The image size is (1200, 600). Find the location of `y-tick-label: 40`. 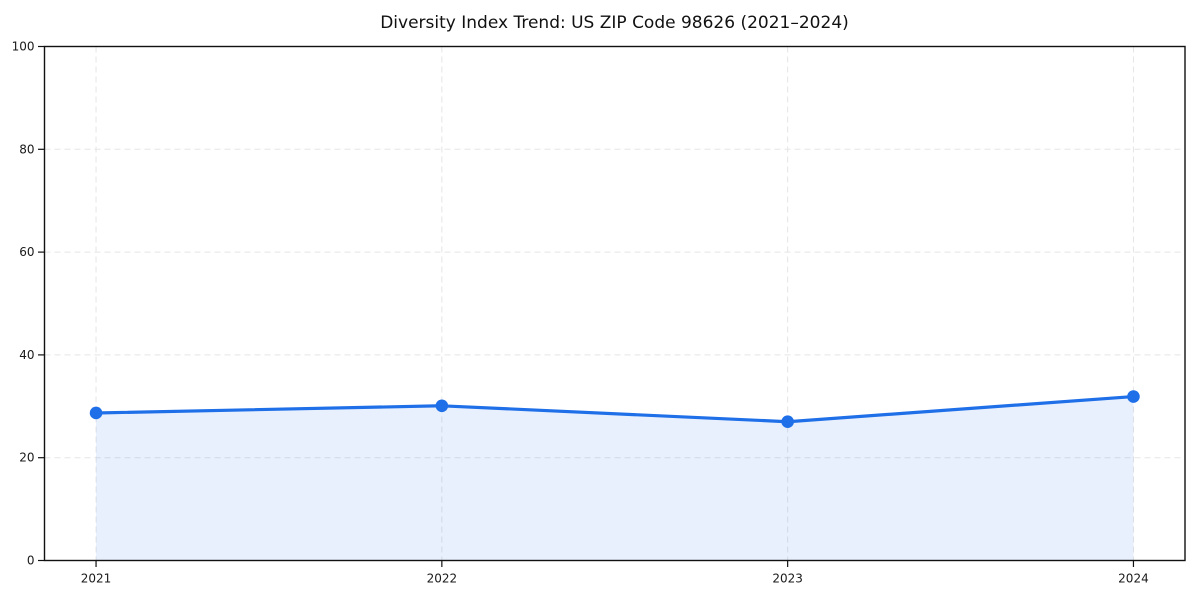

y-tick-label: 40 is located at coordinates (26, 355).